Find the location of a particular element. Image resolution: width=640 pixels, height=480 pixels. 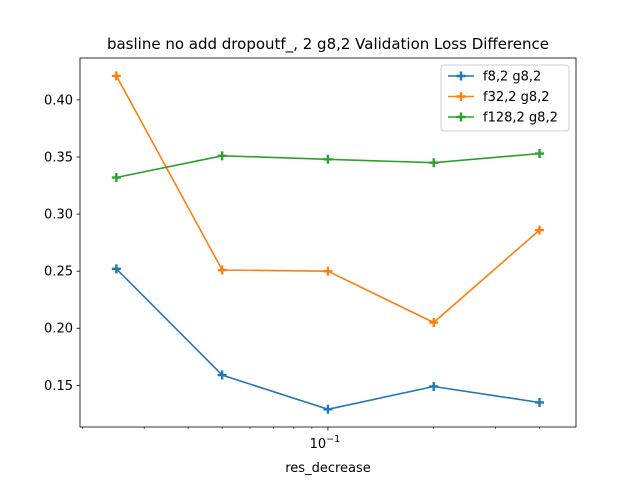

legend-box is located at coordinates (505, 98).